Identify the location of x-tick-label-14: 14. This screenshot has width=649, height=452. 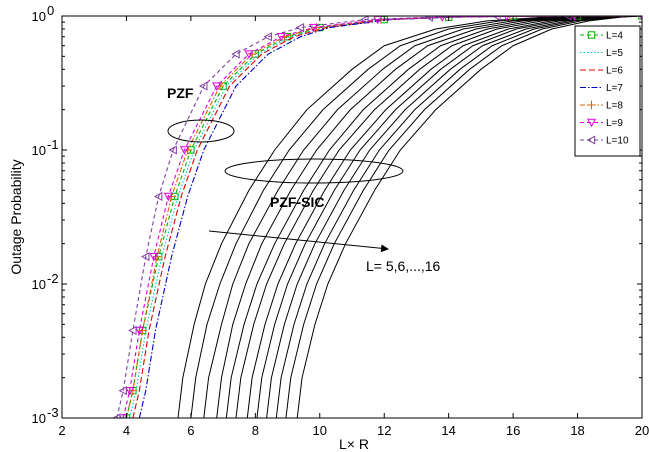
(448, 430).